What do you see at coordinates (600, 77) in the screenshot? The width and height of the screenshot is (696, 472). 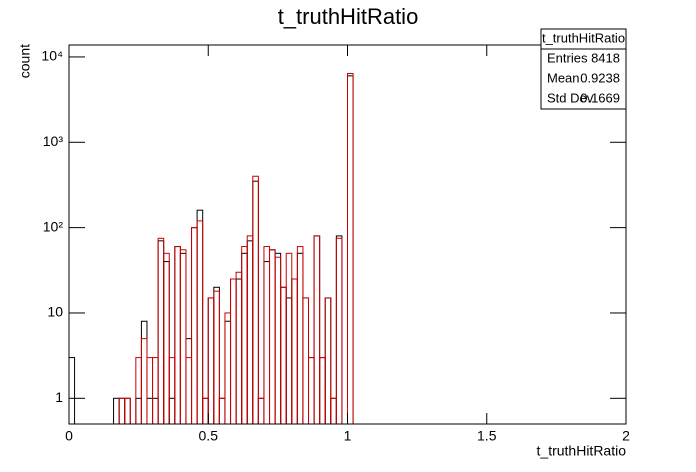 I see `stats-value: 0.9238` at bounding box center [600, 77].